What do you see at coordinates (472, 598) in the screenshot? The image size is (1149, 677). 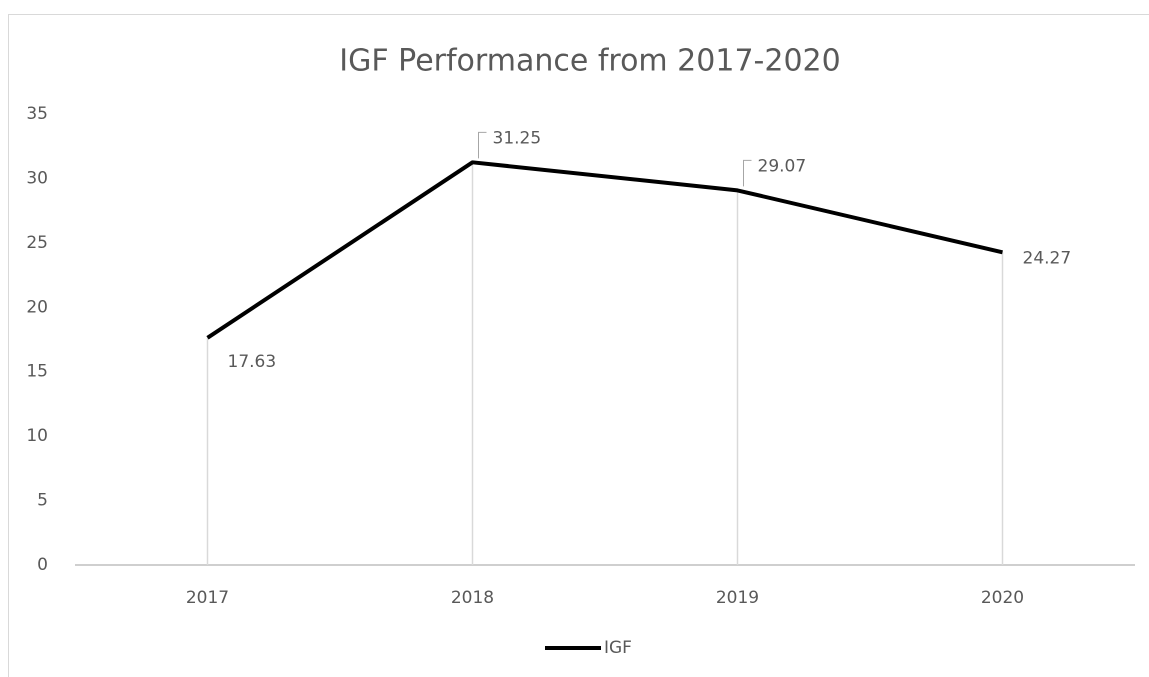 I see `x-tick-label: 2018` at bounding box center [472, 598].